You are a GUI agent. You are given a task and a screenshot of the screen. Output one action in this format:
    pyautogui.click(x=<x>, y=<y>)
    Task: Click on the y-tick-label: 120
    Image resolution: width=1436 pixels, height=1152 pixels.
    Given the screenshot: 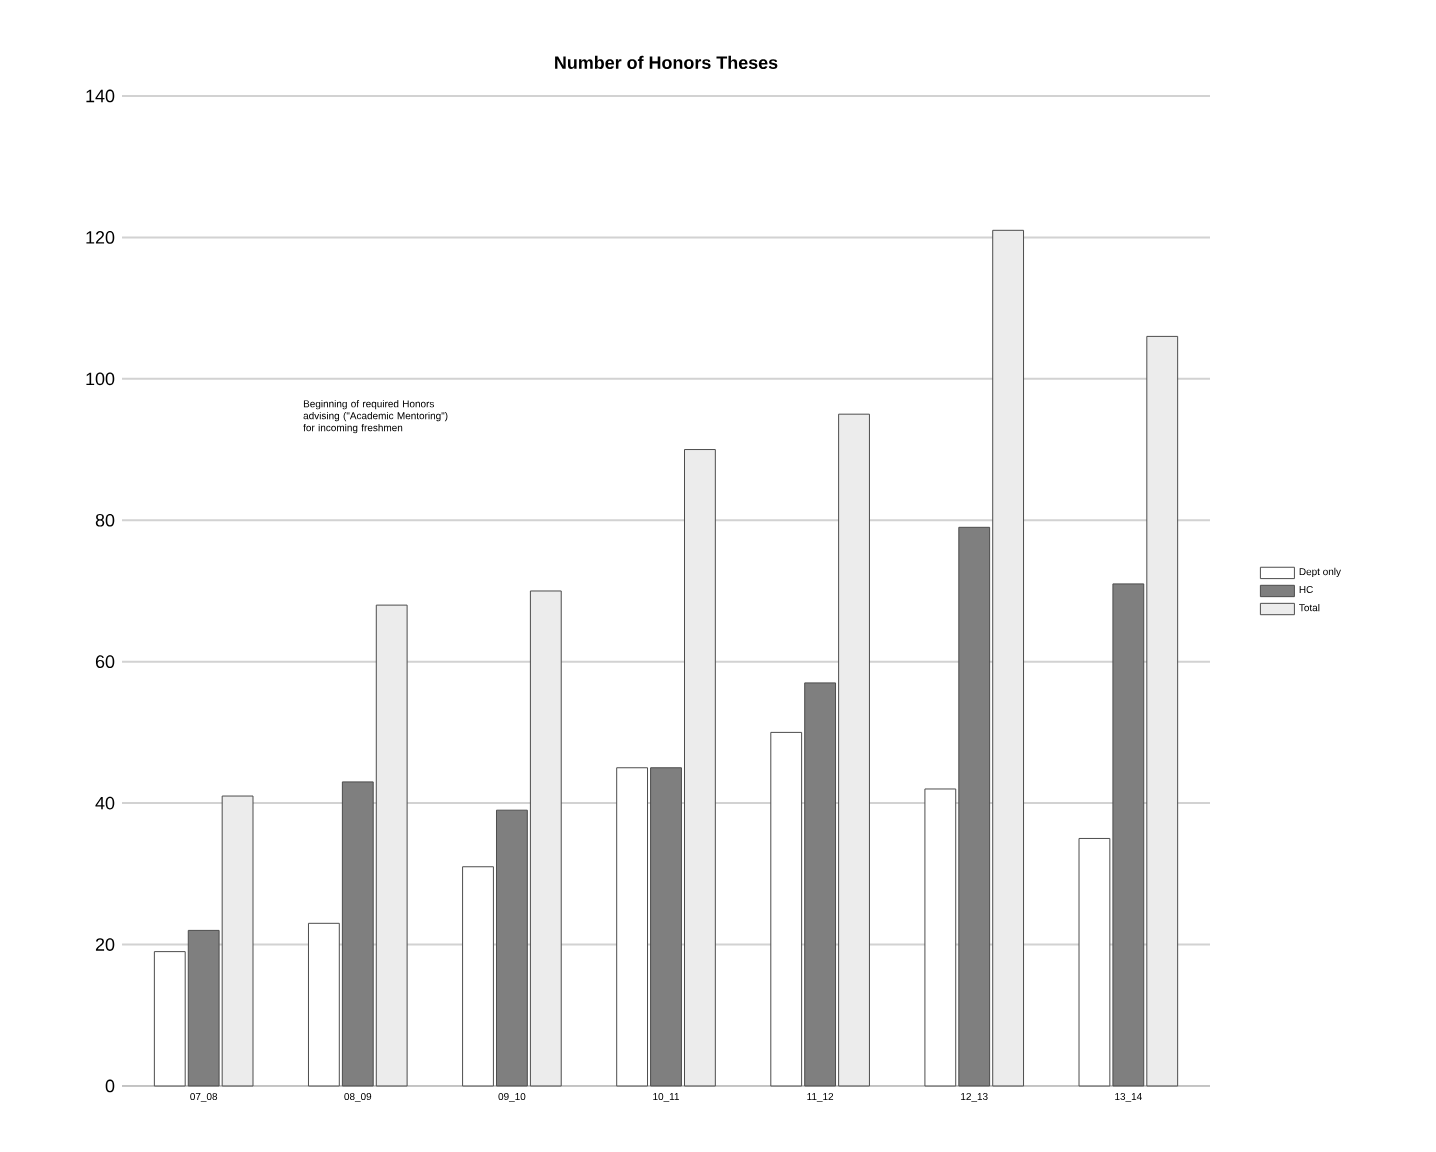 What is the action you would take?
    pyautogui.click(x=100, y=237)
    